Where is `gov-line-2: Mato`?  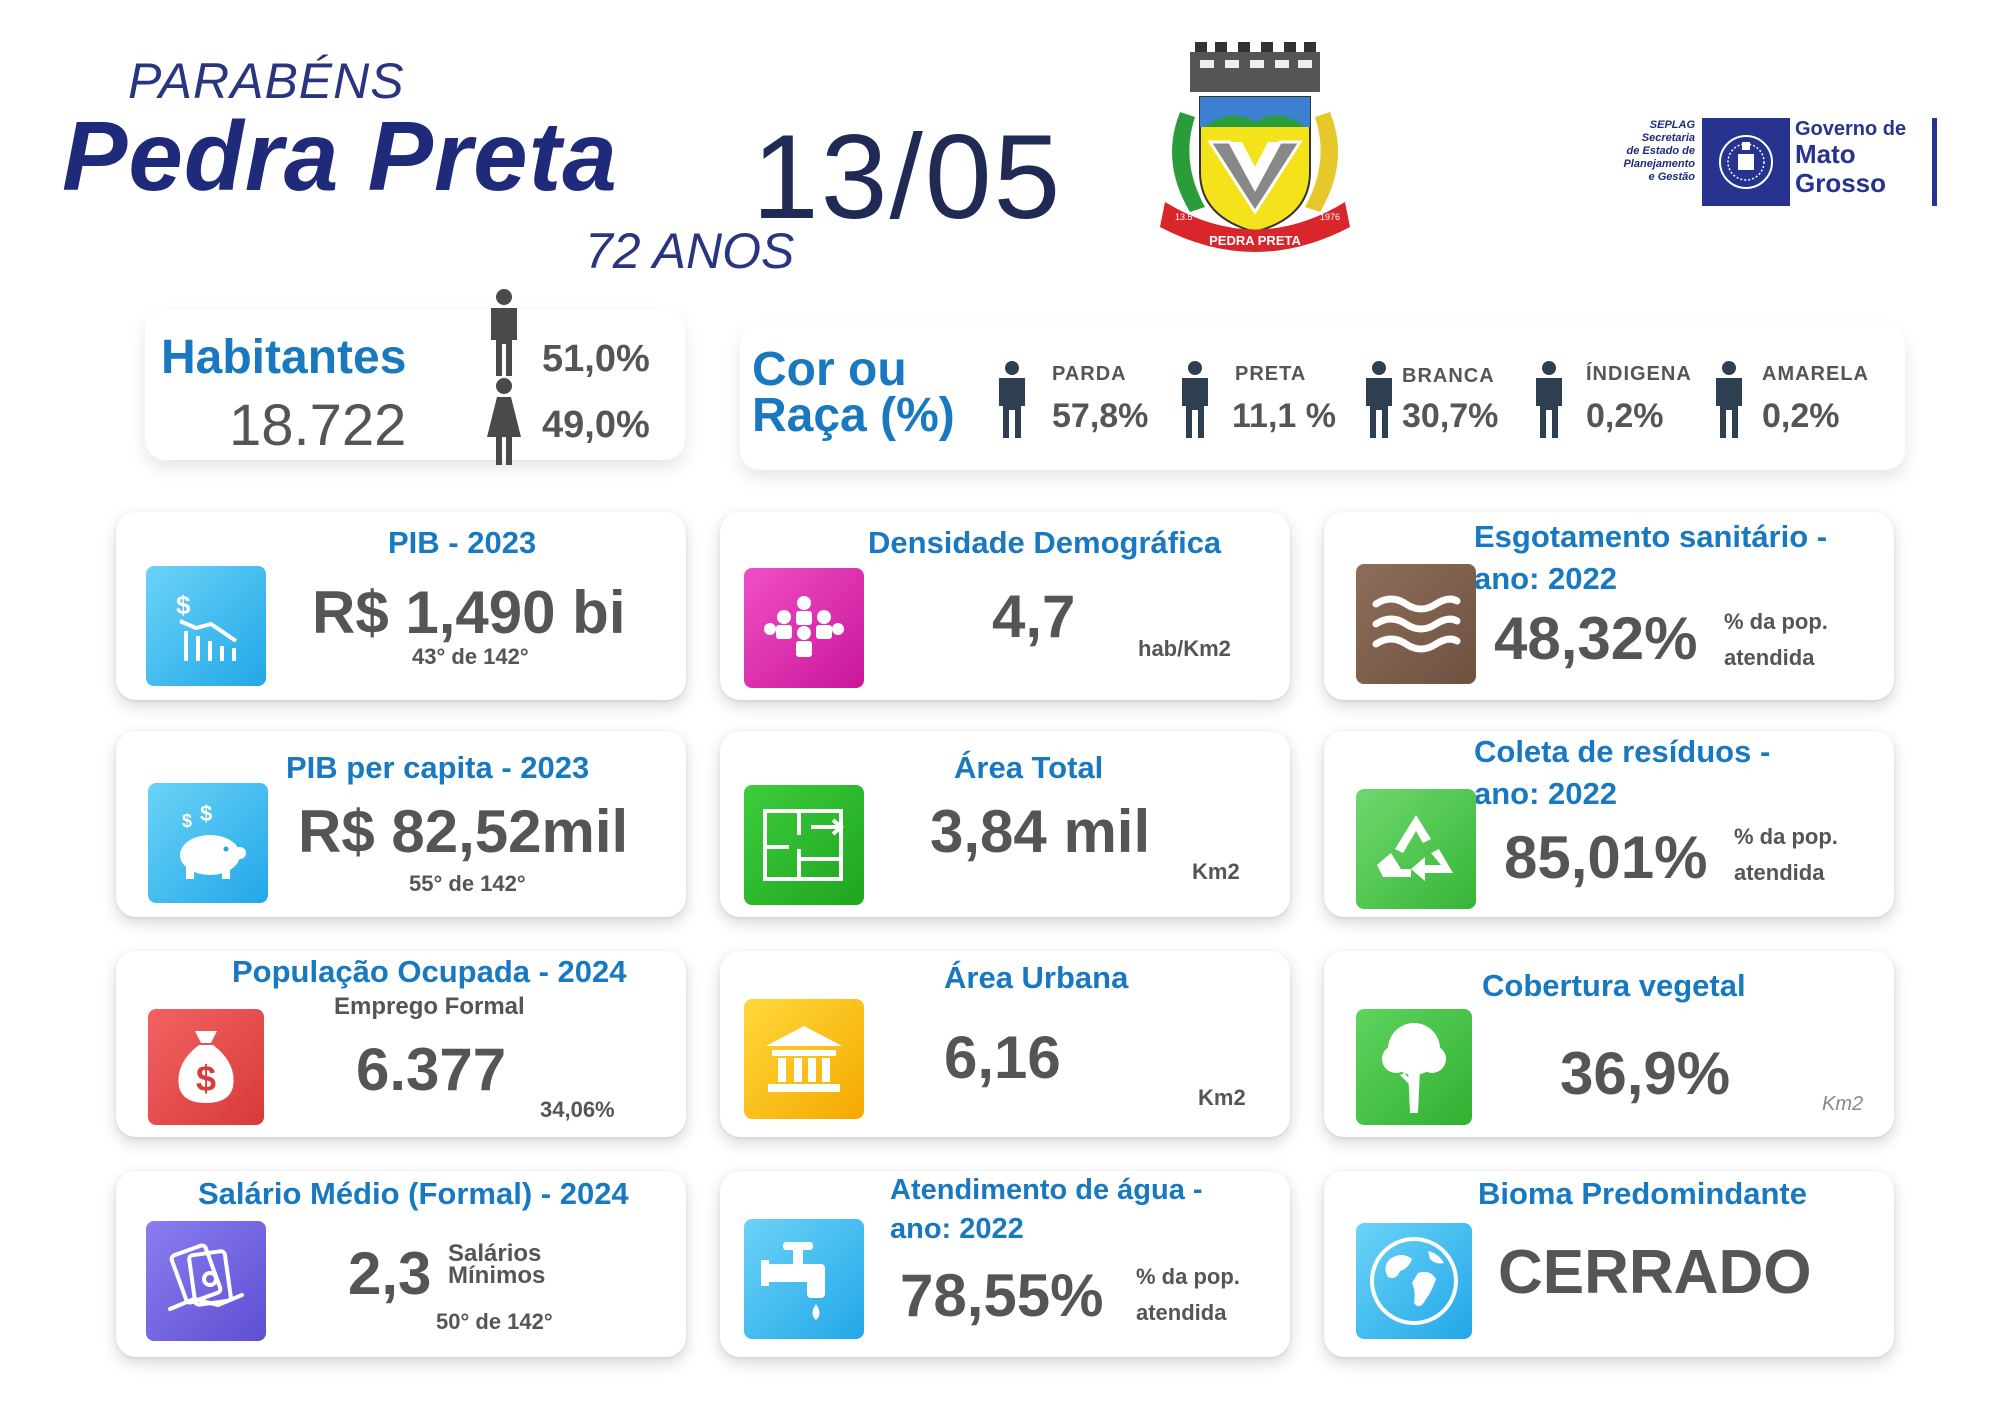
gov-line-2: Mato is located at coordinates (1825, 154).